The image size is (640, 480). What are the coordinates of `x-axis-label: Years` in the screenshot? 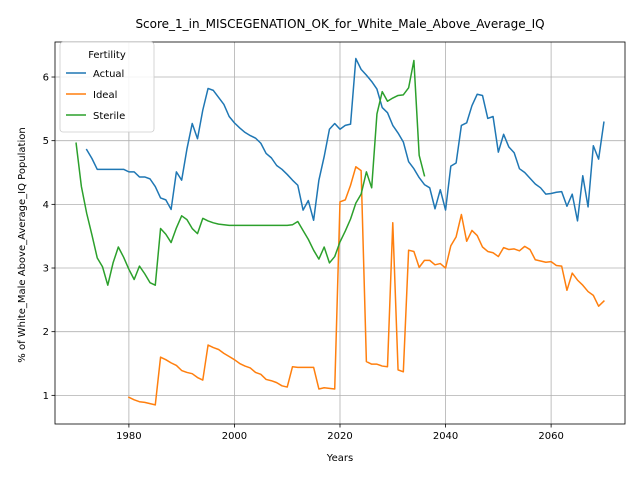 It's located at (339, 458).